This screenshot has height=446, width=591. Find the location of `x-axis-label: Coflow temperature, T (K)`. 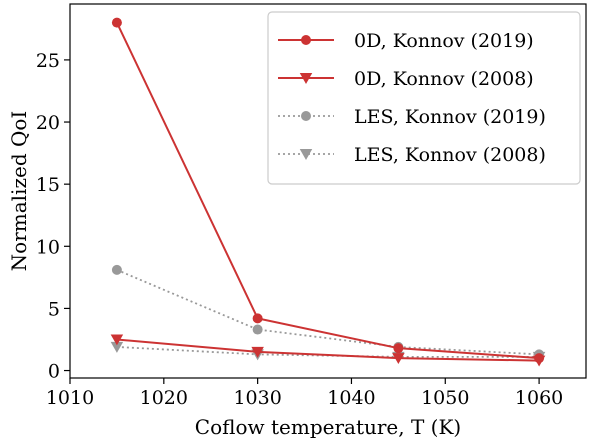

x-axis-label: Coflow temperature, T (K) is located at coordinates (328, 427).